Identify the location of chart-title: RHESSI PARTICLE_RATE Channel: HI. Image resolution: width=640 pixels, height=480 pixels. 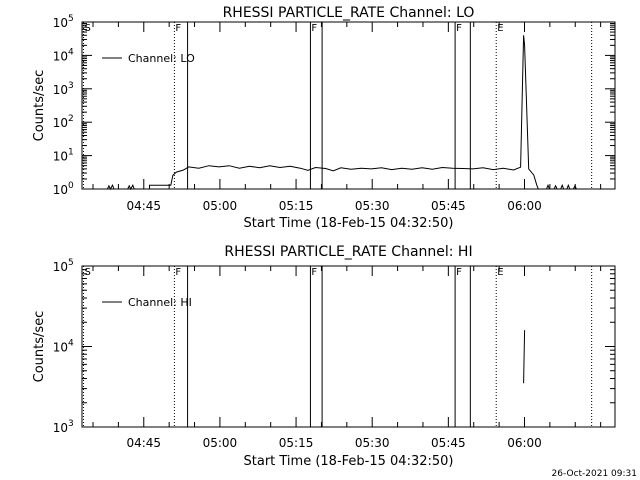
(348, 252).